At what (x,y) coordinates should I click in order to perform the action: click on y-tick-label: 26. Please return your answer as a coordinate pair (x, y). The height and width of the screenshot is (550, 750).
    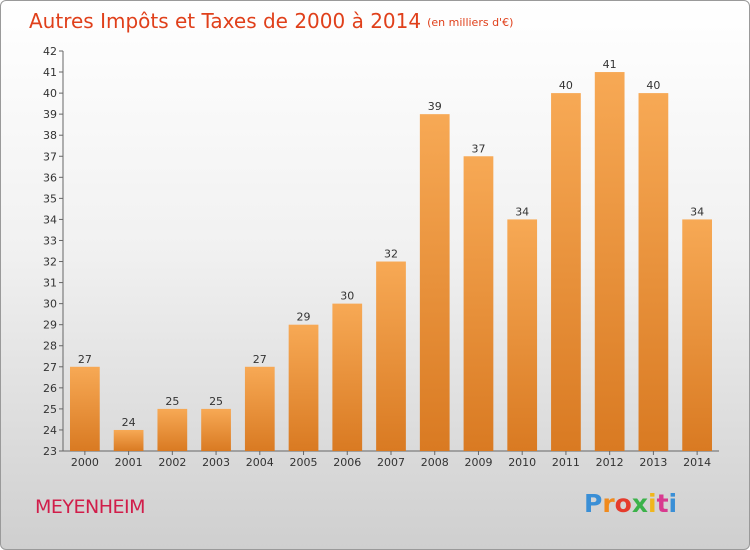
    Looking at the image, I should click on (50, 388).